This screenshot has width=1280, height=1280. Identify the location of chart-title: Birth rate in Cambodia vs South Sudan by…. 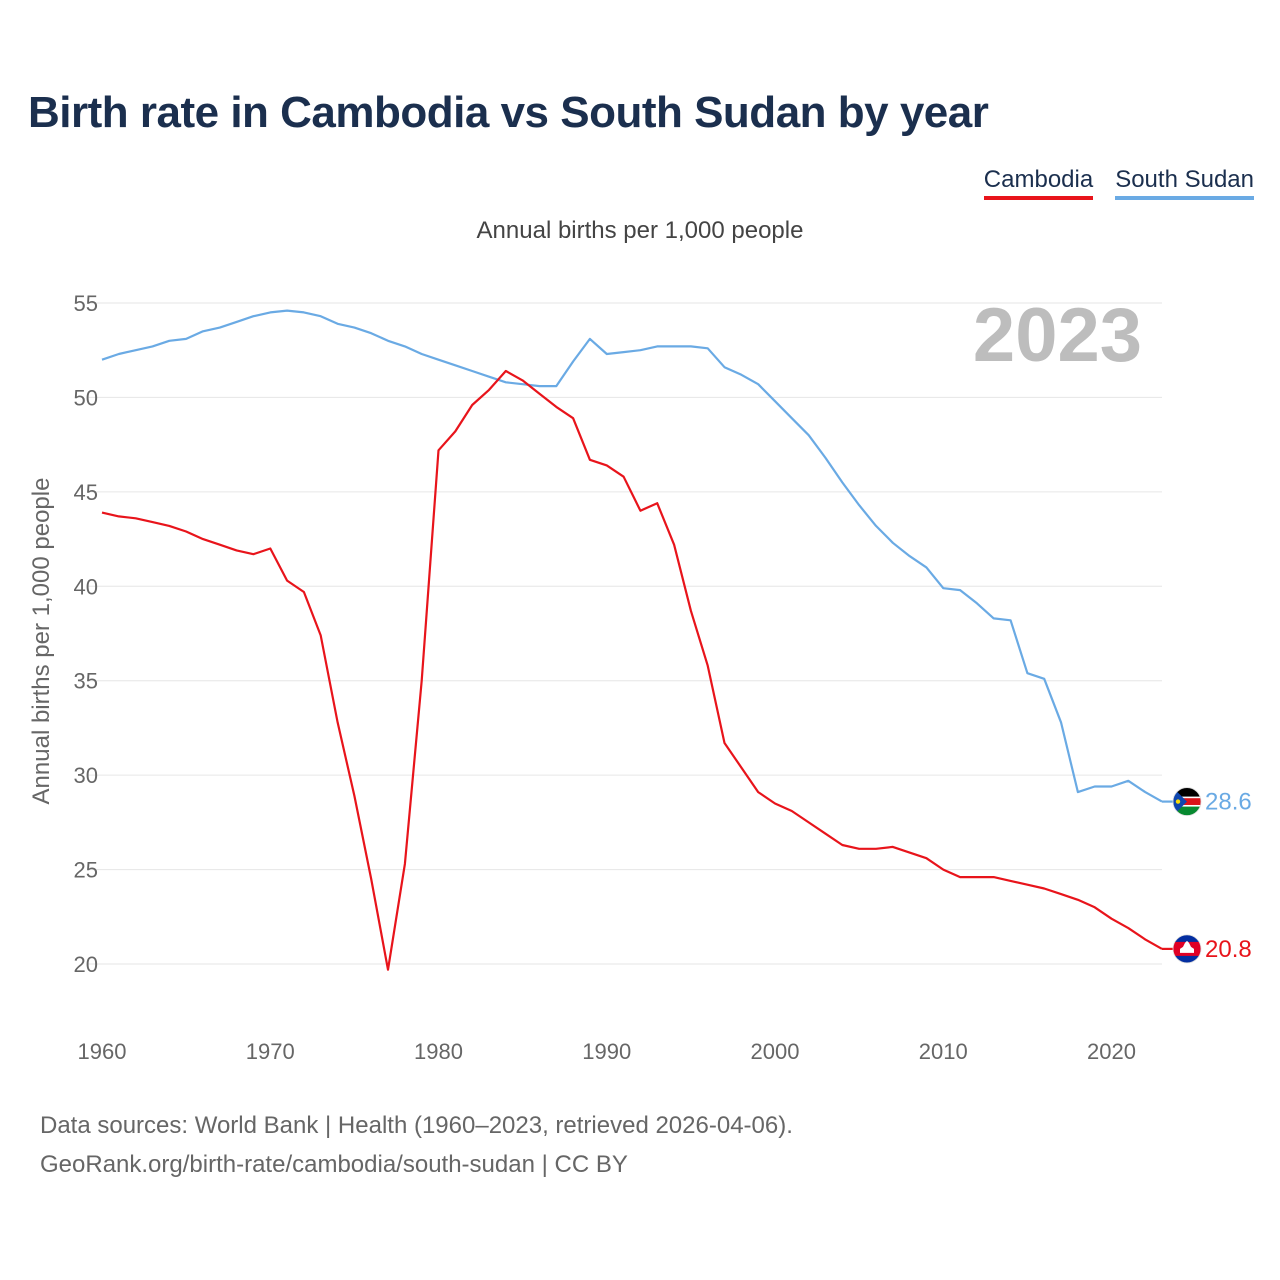
(508, 112).